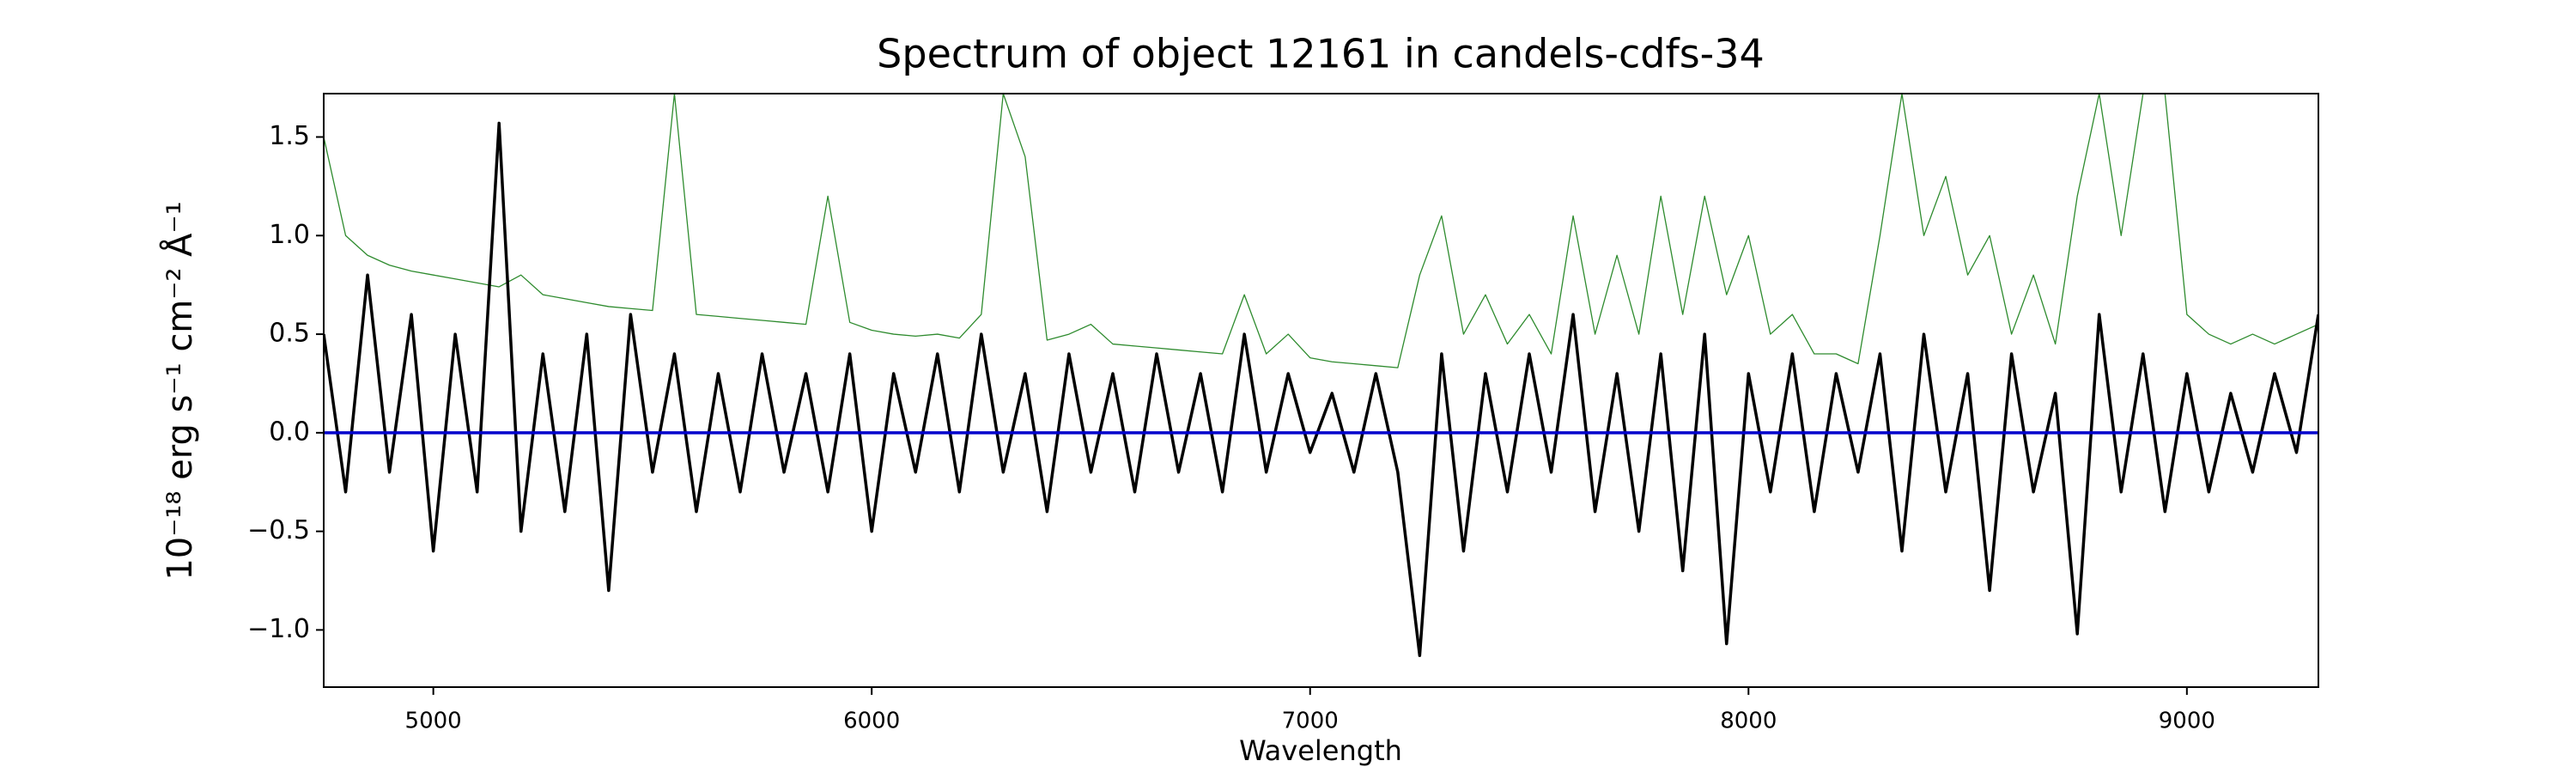 The image size is (2576, 773). I want to click on y-tick-label: 1.0, so click(290, 235).